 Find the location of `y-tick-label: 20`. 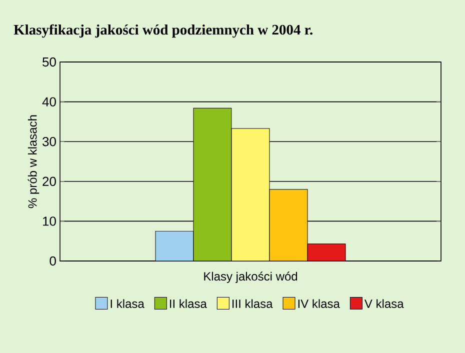

y-tick-label: 20 is located at coordinates (49, 181).